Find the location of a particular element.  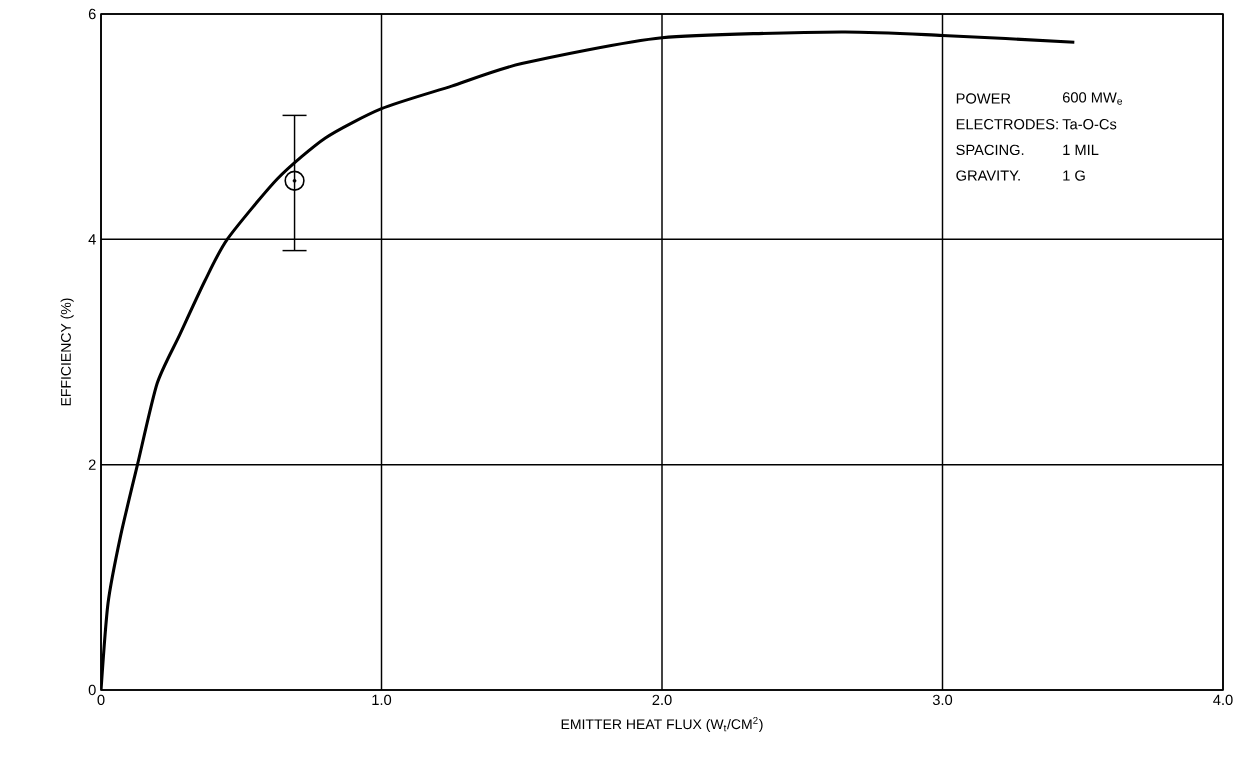

y-tick-label: 2 is located at coordinates (92, 464).